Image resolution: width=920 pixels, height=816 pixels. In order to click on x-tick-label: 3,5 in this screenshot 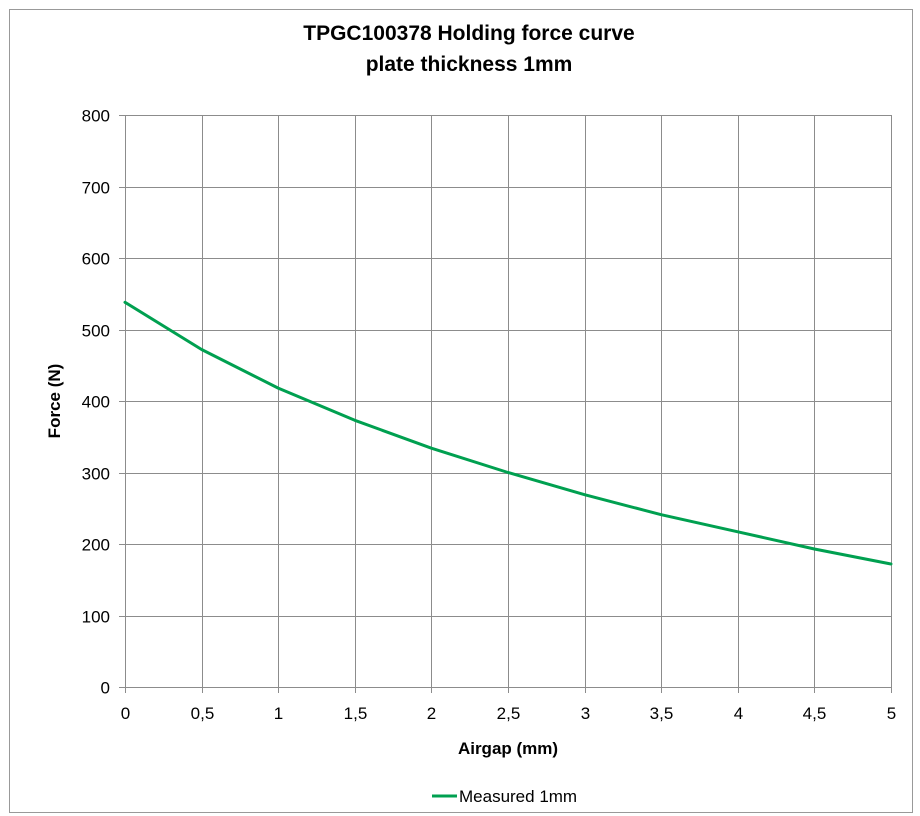, I will do `click(662, 713)`.